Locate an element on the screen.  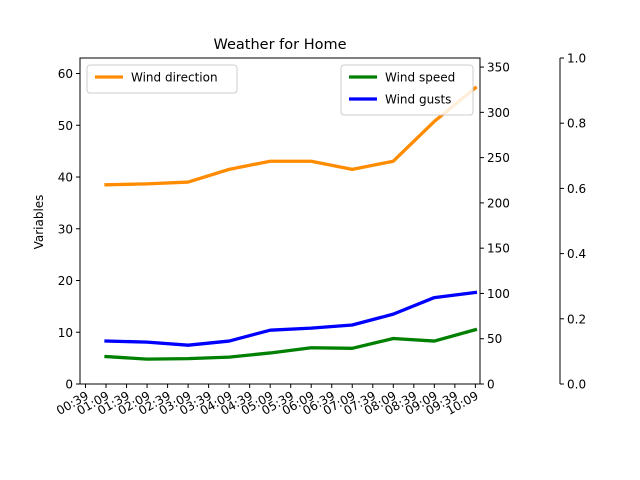
left-tick-label: 50 is located at coordinates (65, 126).